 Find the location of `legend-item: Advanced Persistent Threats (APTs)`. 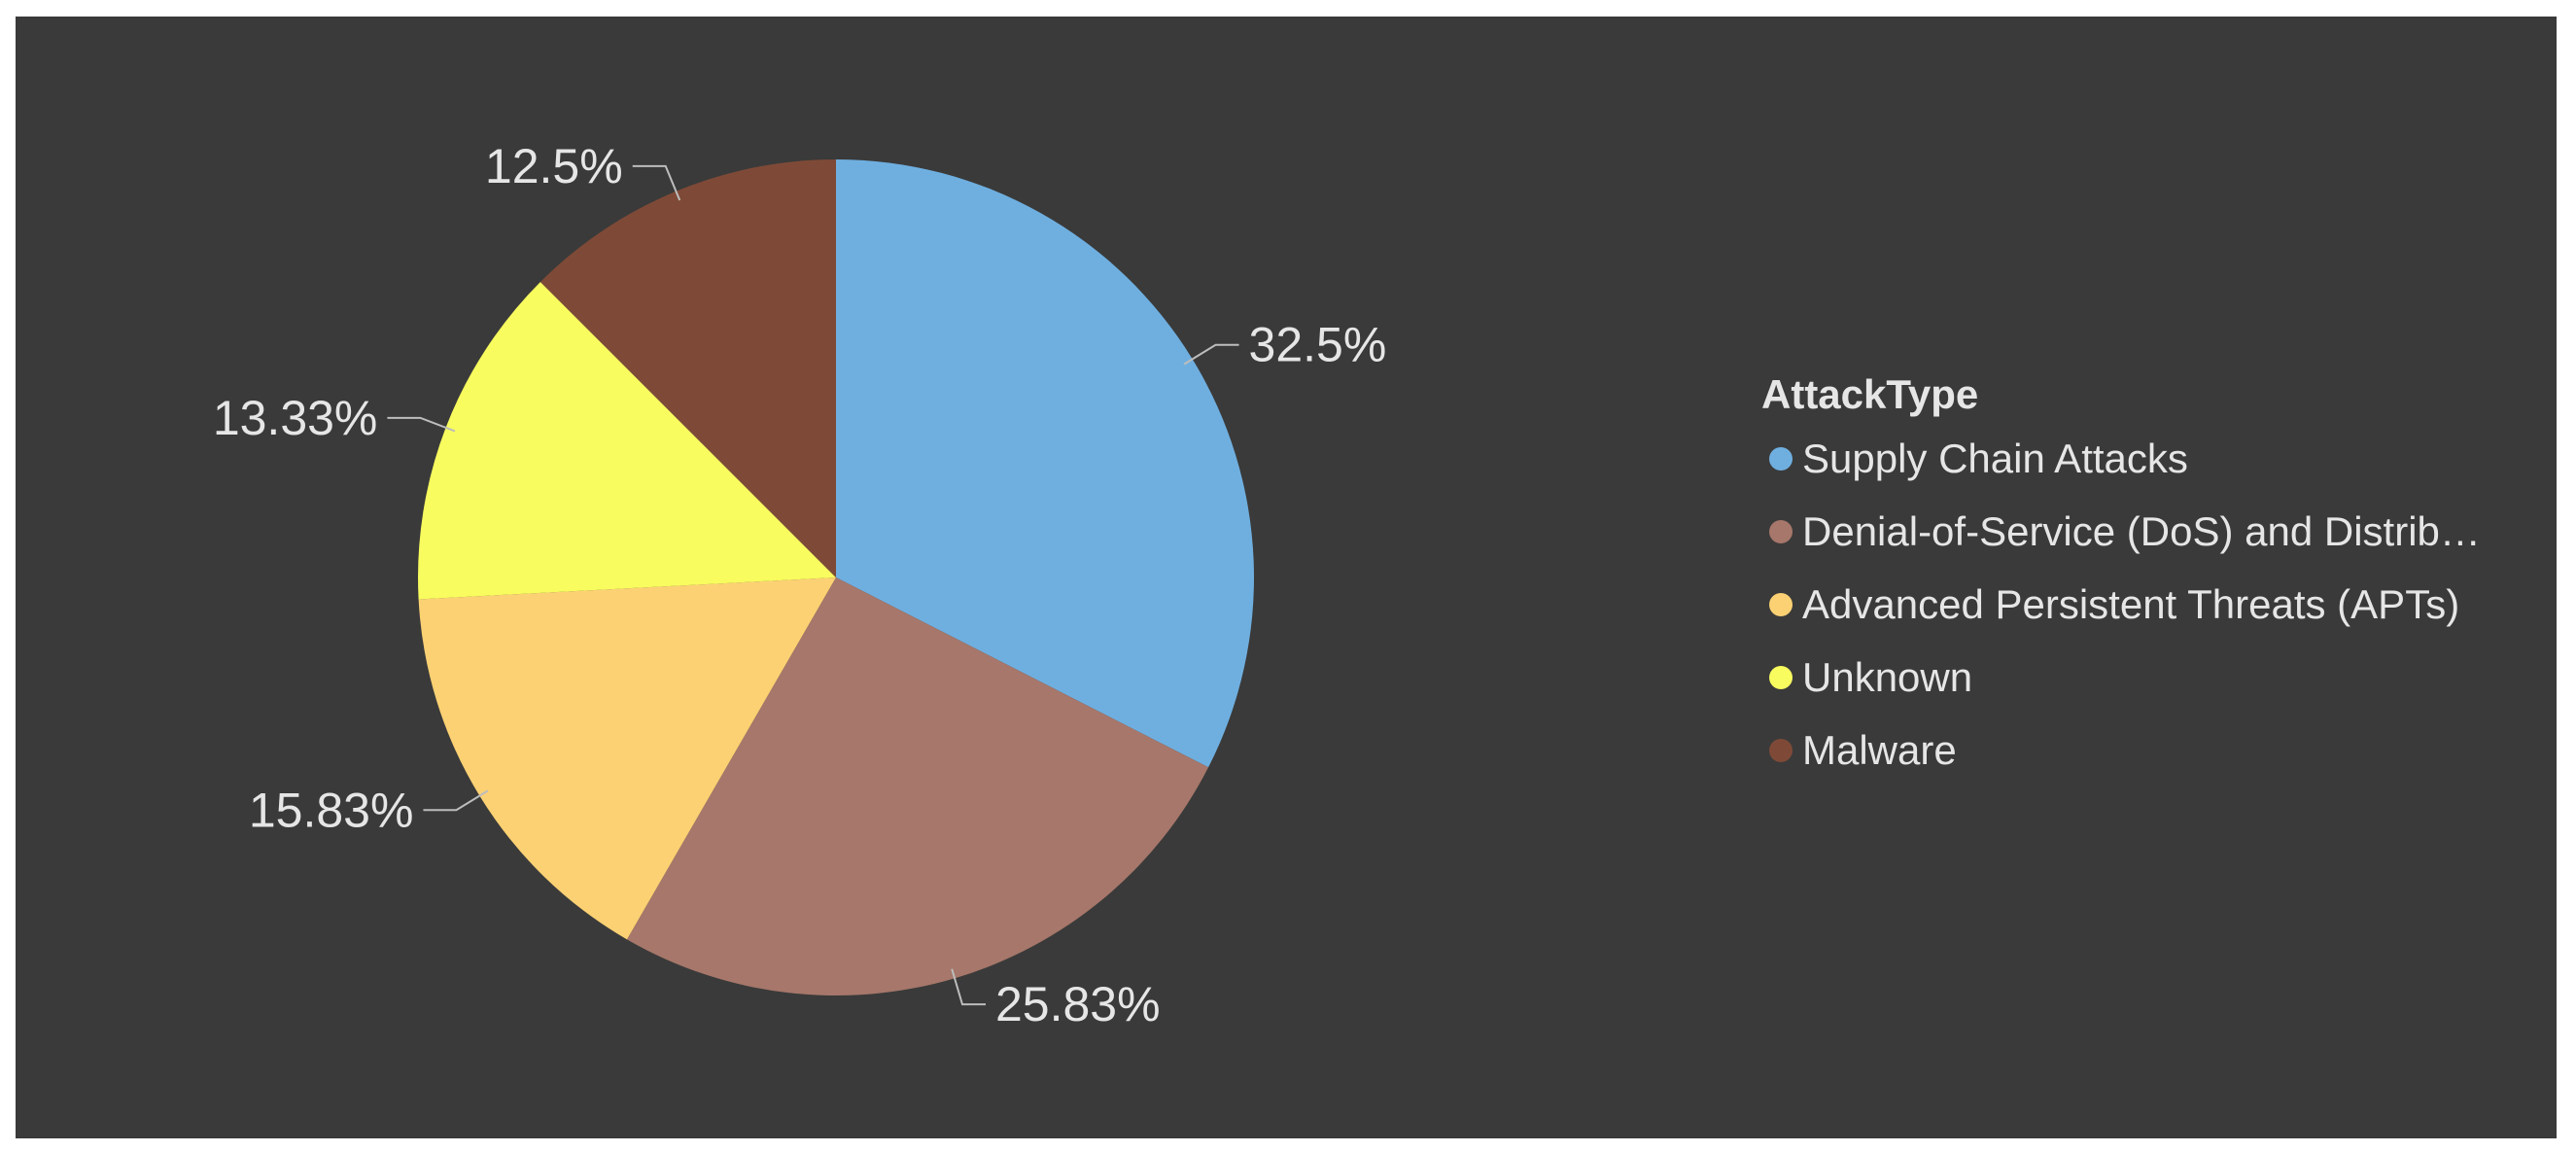

legend-item: Advanced Persistent Threats (APTs) is located at coordinates (2150, 604).